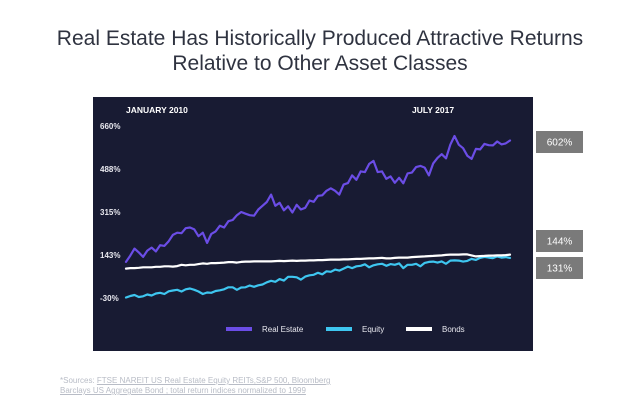  What do you see at coordinates (110, 255) in the screenshot?
I see `y-tick-label: 143%` at bounding box center [110, 255].